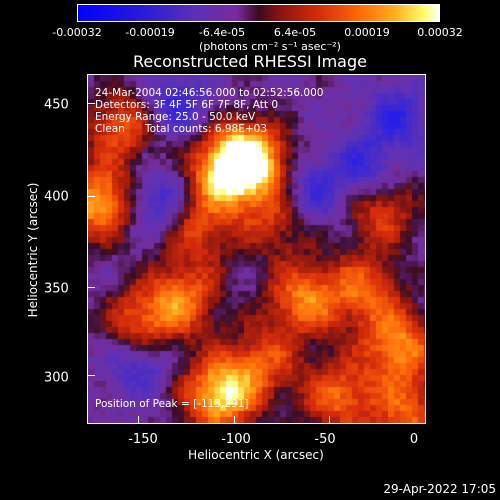  What do you see at coordinates (77, 32) in the screenshot?
I see `colorbar-tick: -0.00032` at bounding box center [77, 32].